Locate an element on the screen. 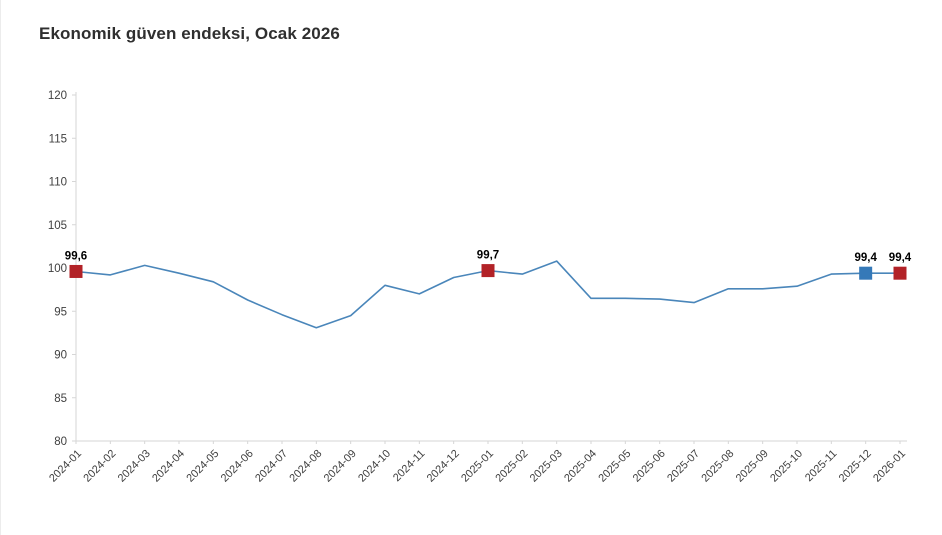  x-axis-label: 2025-08 is located at coordinates (717, 466).